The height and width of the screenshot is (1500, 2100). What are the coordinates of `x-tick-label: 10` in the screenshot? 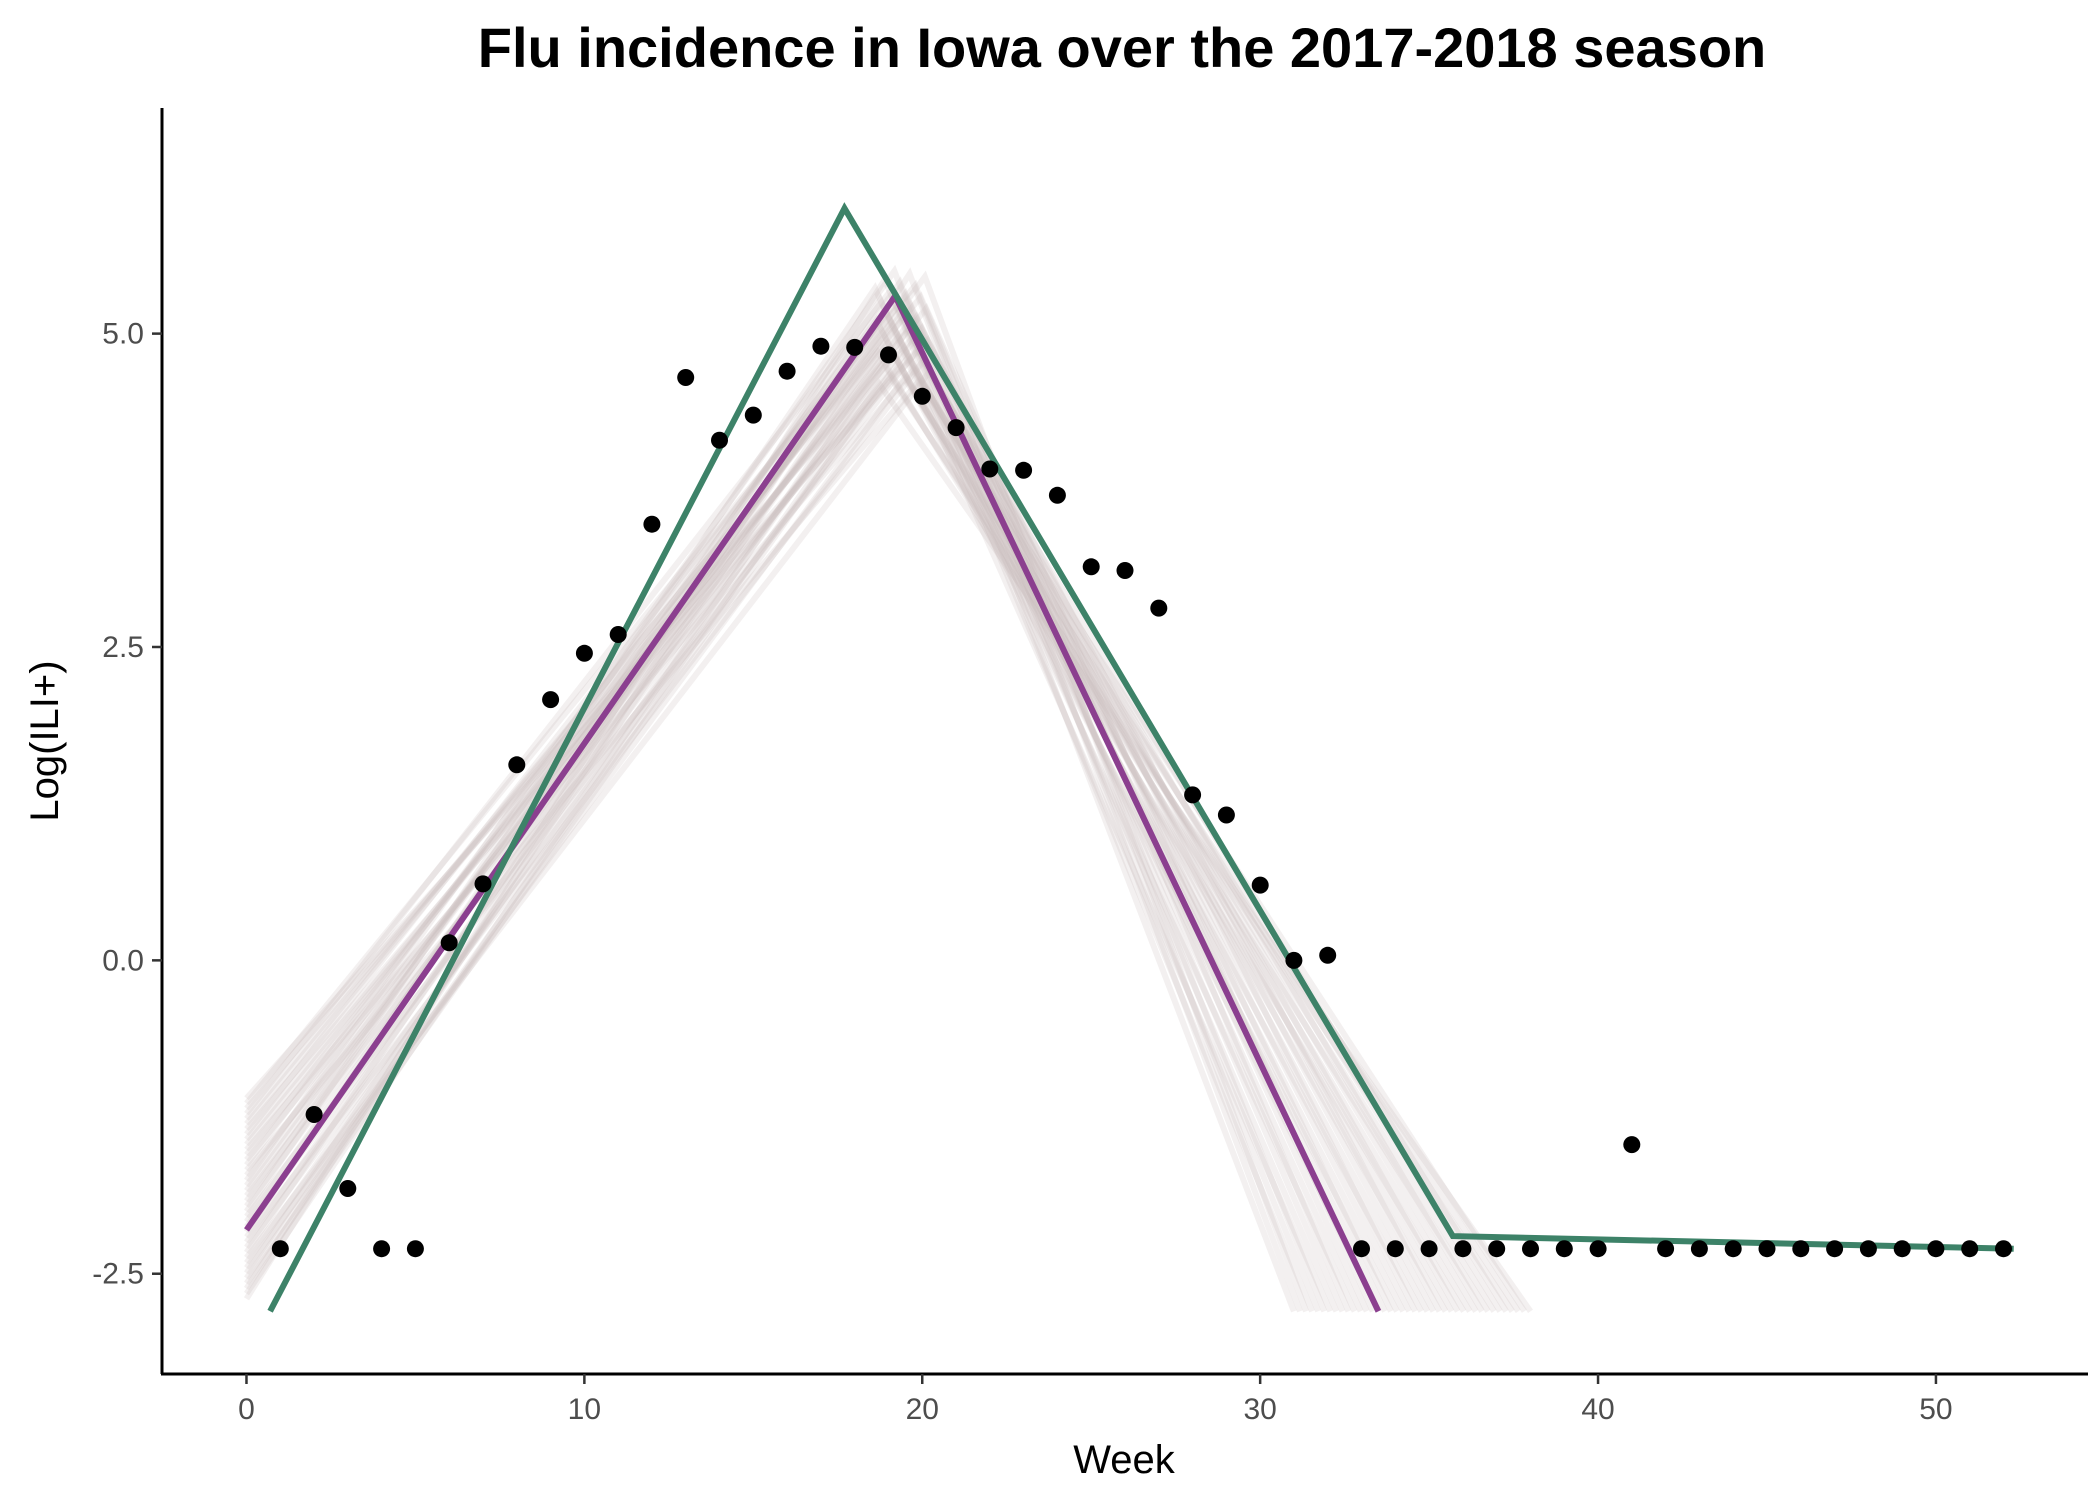 It's located at (584, 1409).